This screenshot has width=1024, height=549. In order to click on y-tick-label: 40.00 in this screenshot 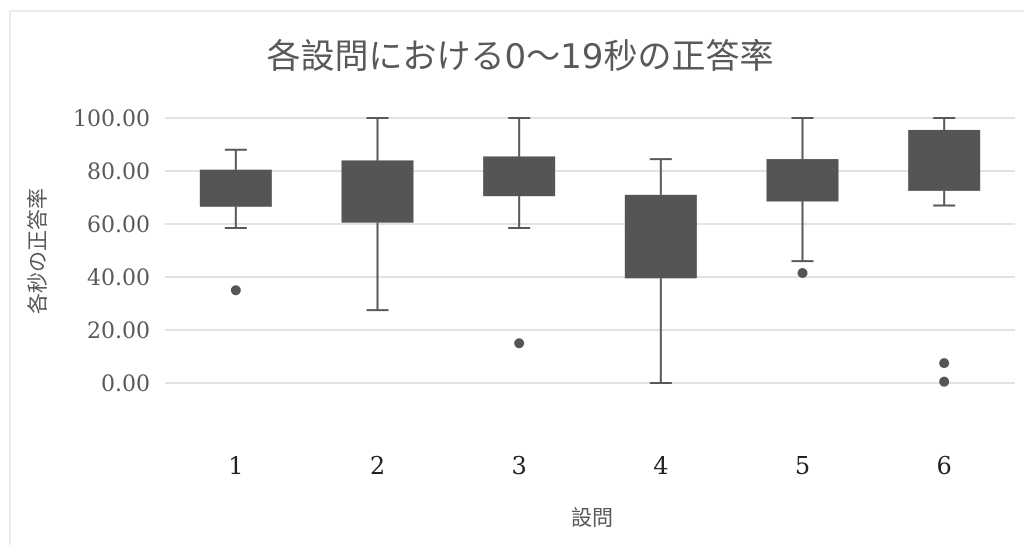, I will do `click(118, 278)`.